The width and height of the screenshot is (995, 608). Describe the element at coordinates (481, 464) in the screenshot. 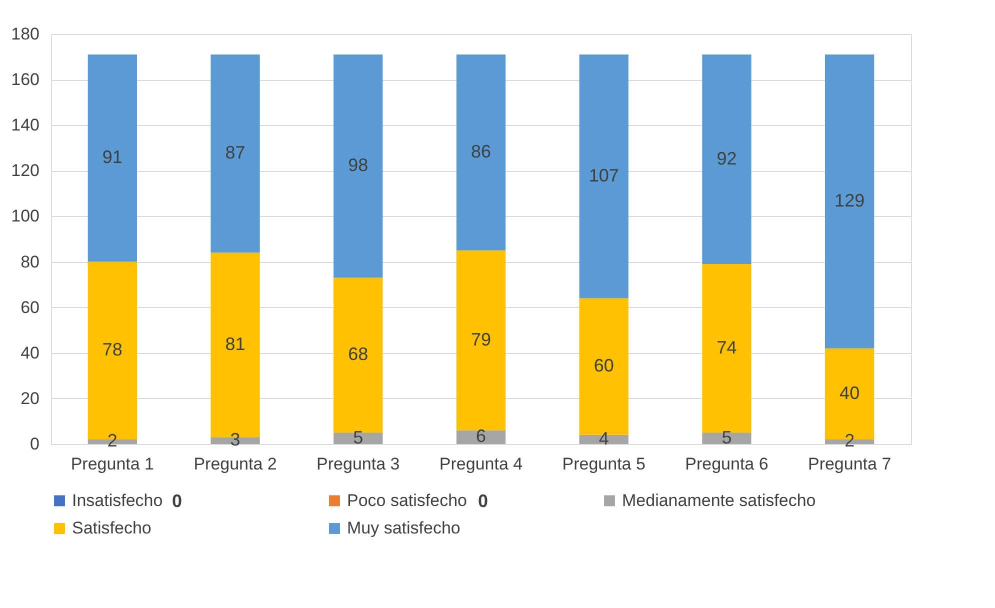

I see `x-tick-label: Pregunta 4` at that location.